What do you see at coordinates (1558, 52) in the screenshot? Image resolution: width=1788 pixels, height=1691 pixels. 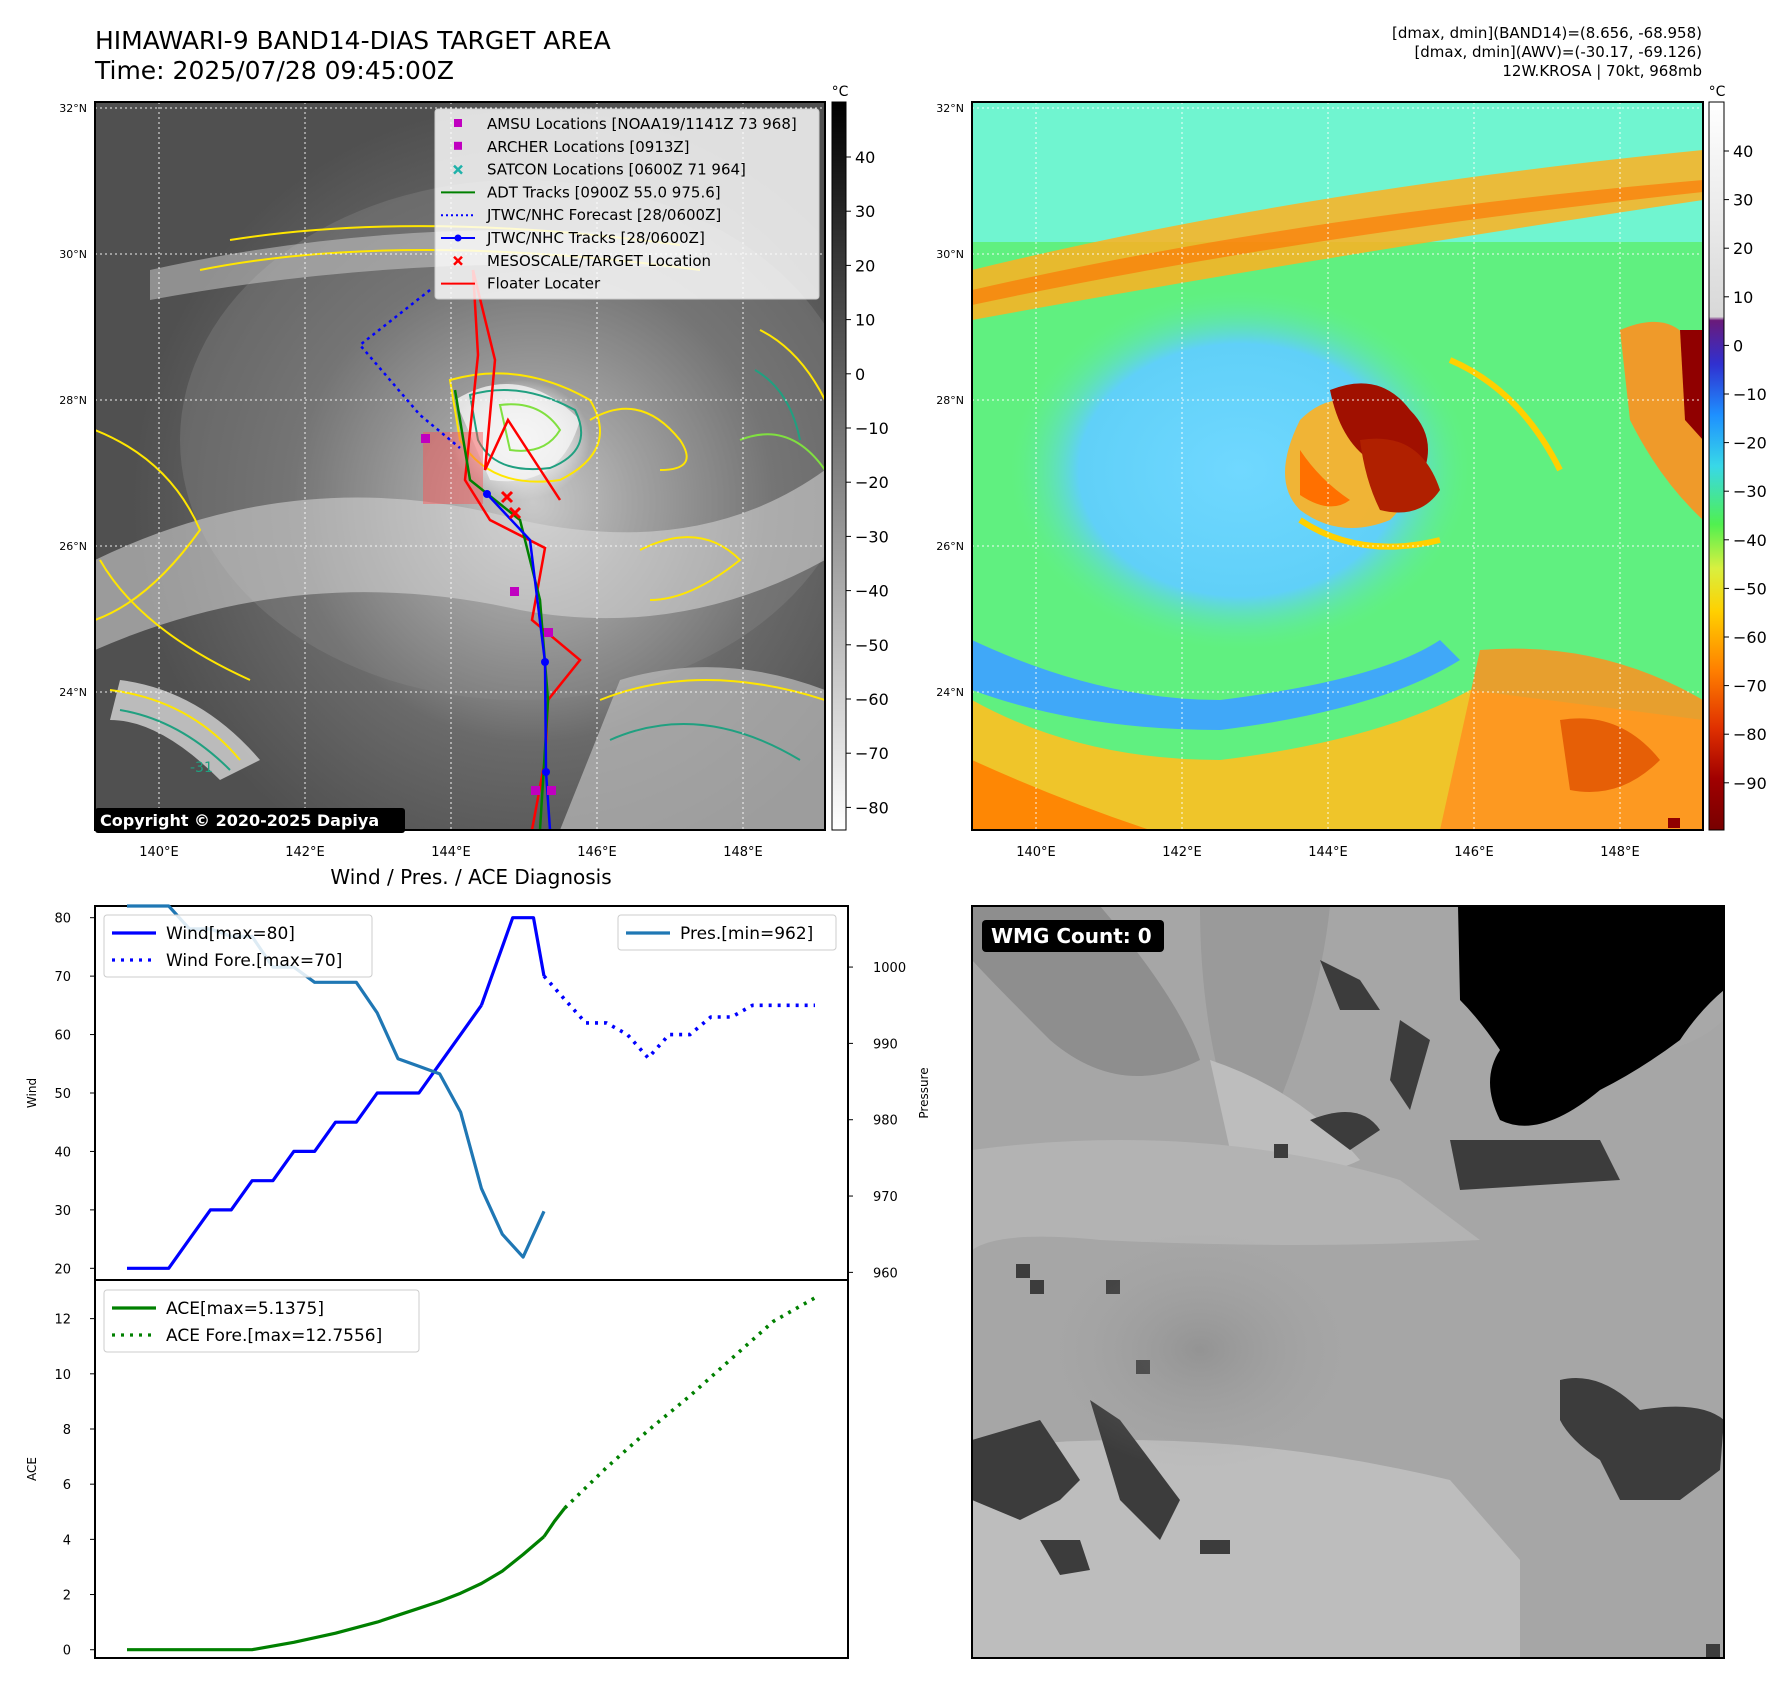 I see `intensity-info-line2: [dmax, dmin](AWV)=(-30.17, -69.126)` at bounding box center [1558, 52].